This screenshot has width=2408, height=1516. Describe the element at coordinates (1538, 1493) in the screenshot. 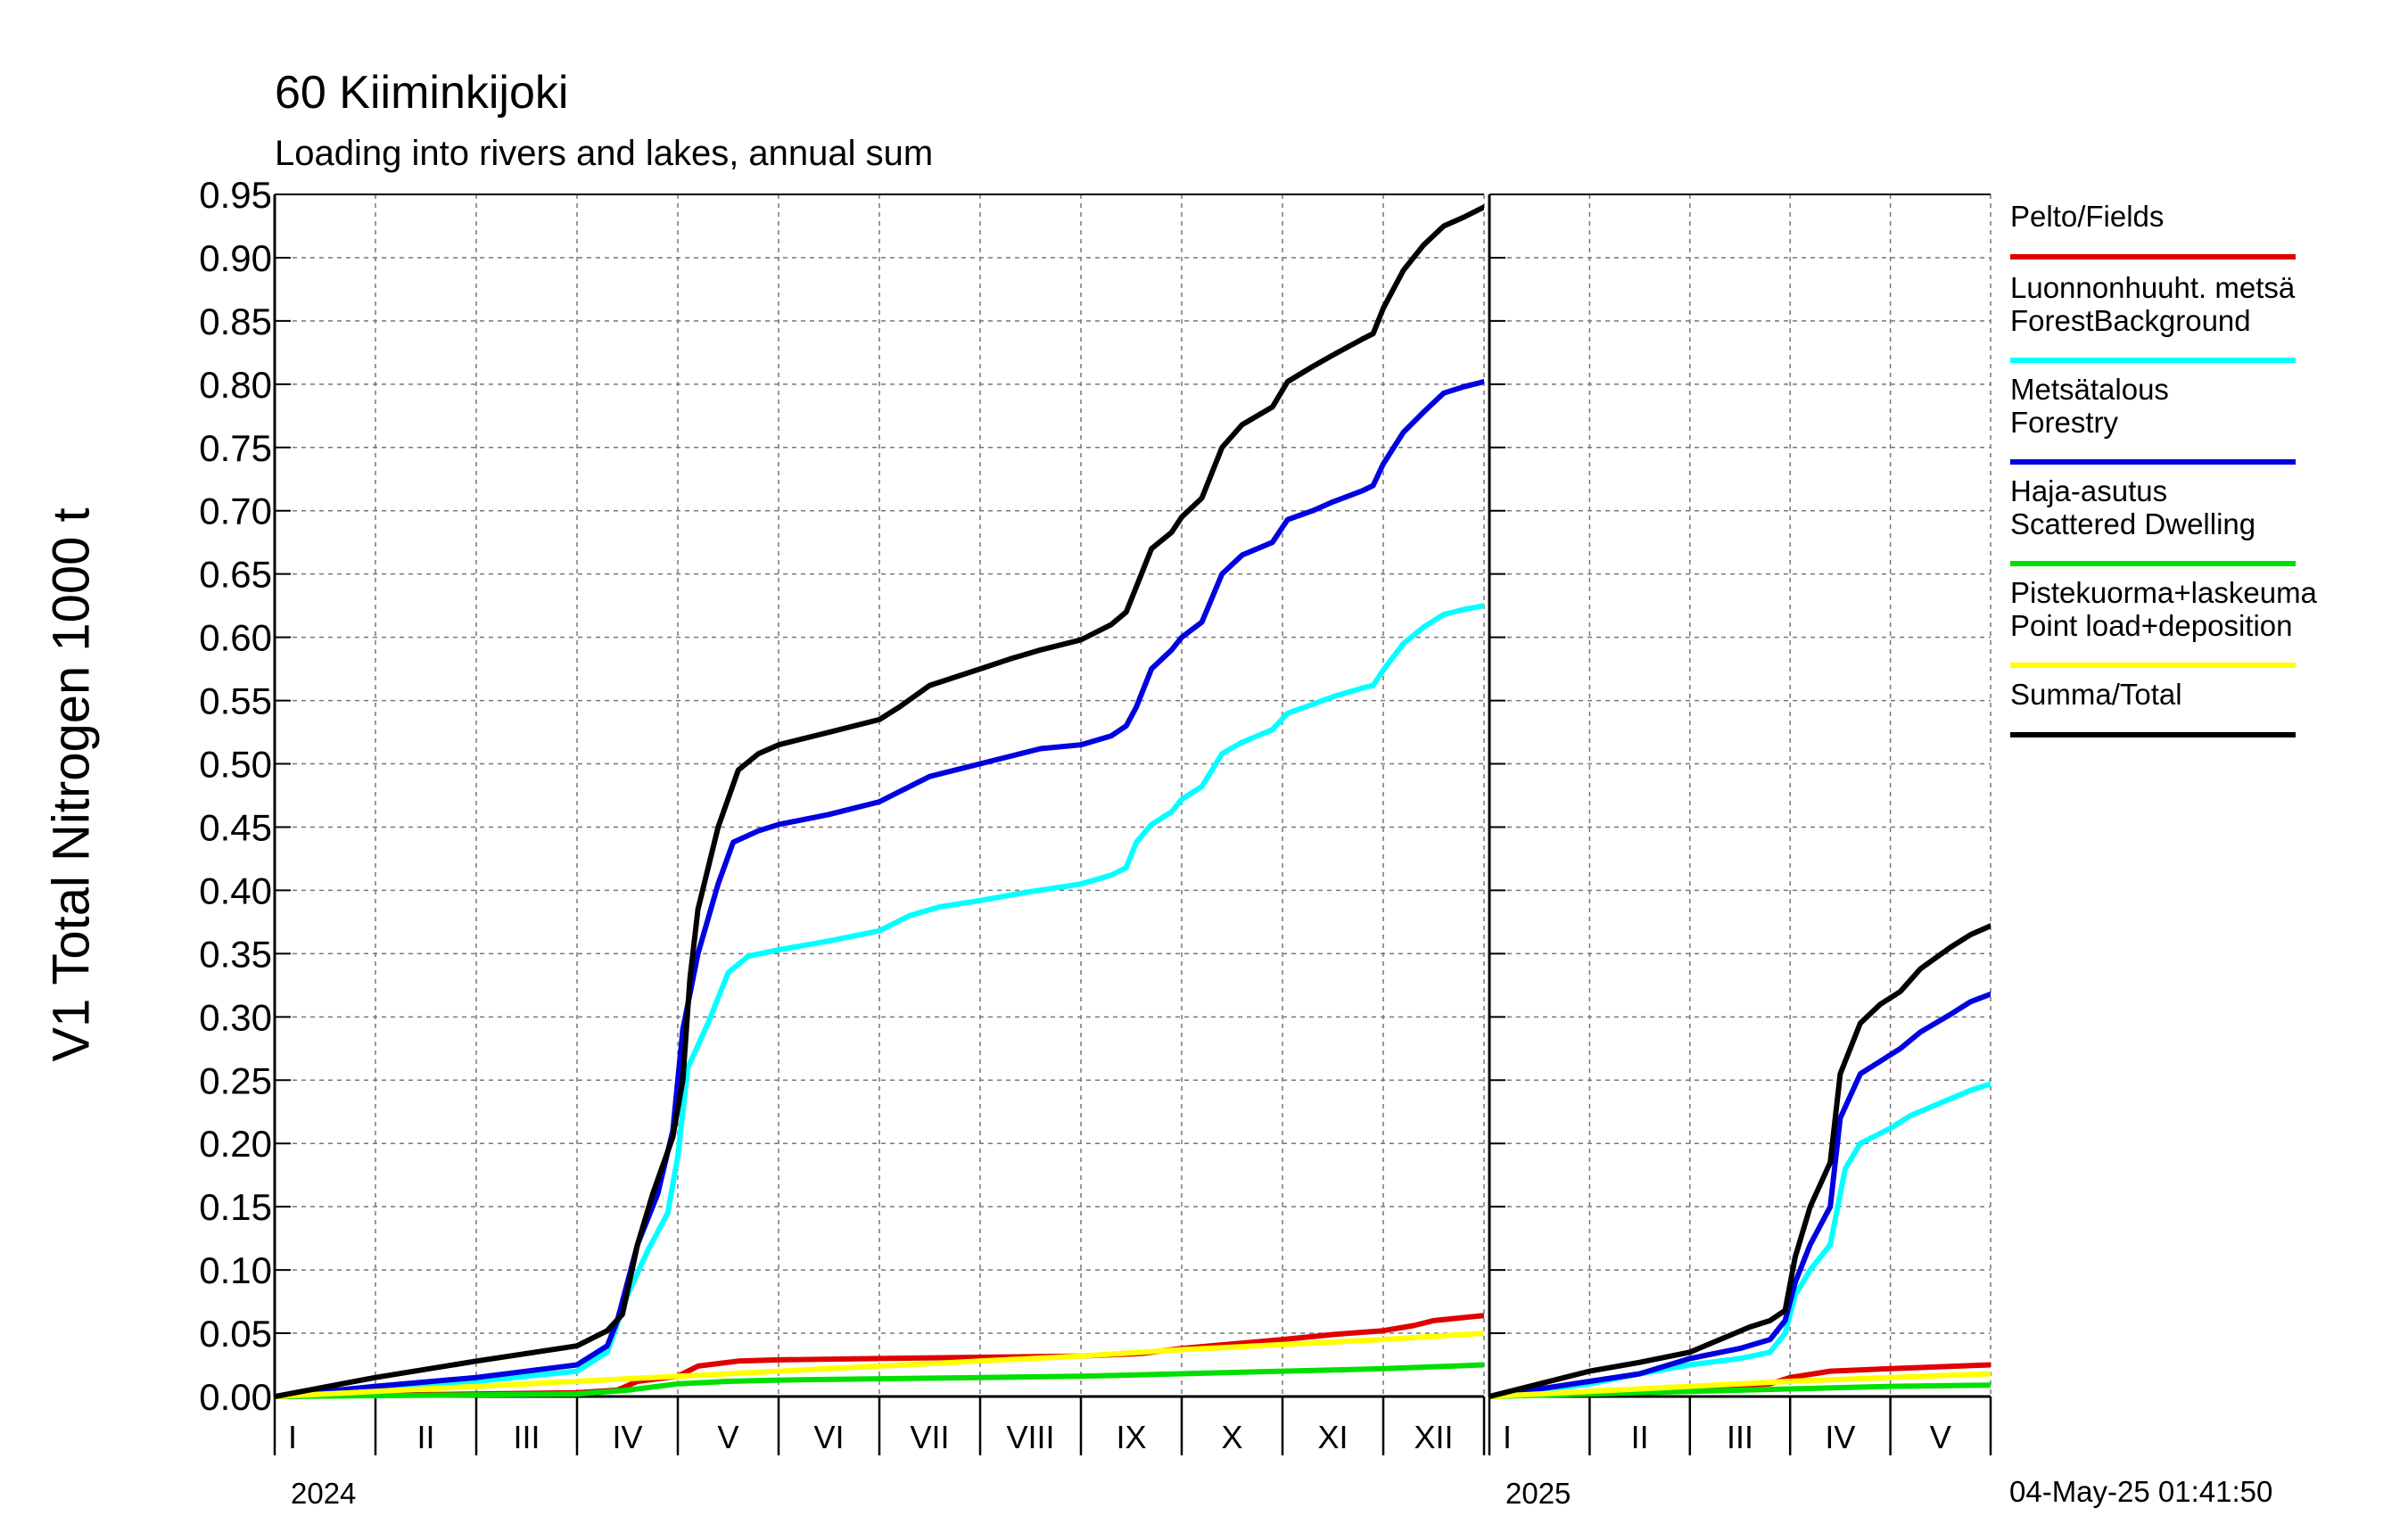

I see `year-label: 2025` at that location.